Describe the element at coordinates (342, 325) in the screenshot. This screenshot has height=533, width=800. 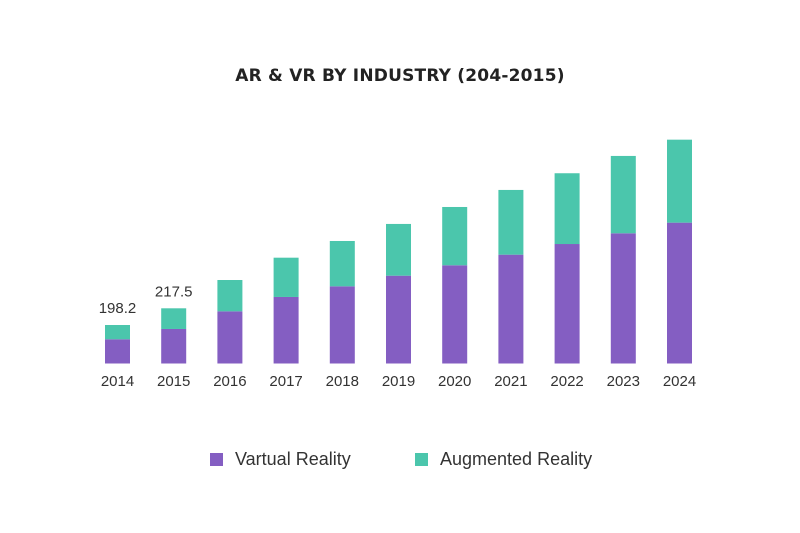
I see `bar-vr-2018` at that location.